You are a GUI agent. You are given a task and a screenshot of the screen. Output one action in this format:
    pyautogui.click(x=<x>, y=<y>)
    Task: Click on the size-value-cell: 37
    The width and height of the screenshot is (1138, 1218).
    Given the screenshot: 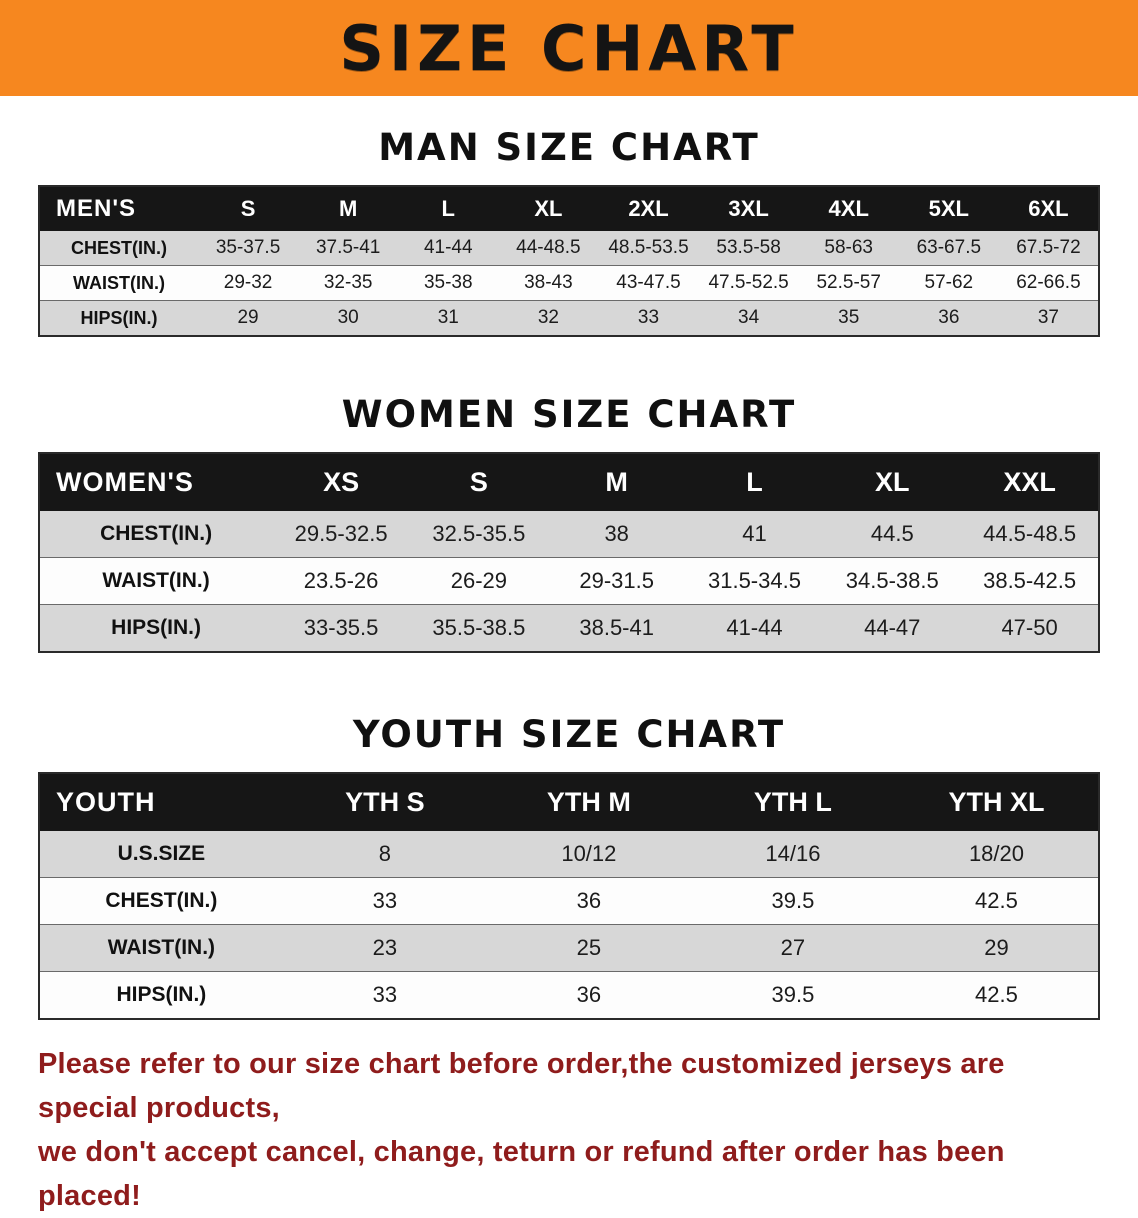 What is the action you would take?
    pyautogui.click(x=1048, y=317)
    